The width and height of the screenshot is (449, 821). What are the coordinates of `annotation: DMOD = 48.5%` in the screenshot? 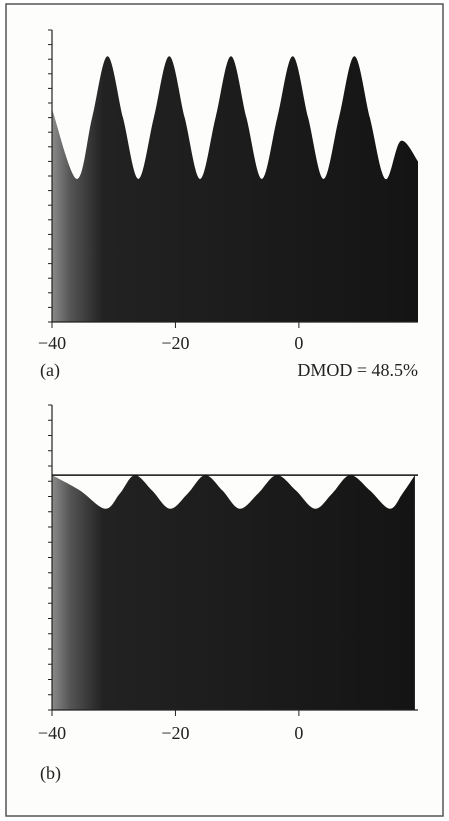 It's located at (357, 370).